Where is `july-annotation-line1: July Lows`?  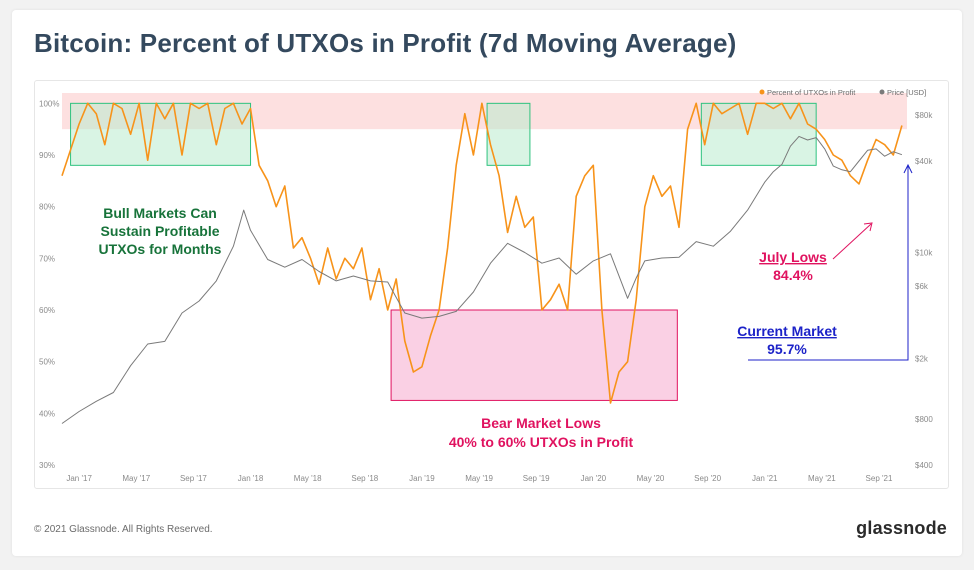 july-annotation-line1: July Lows is located at coordinates (793, 257).